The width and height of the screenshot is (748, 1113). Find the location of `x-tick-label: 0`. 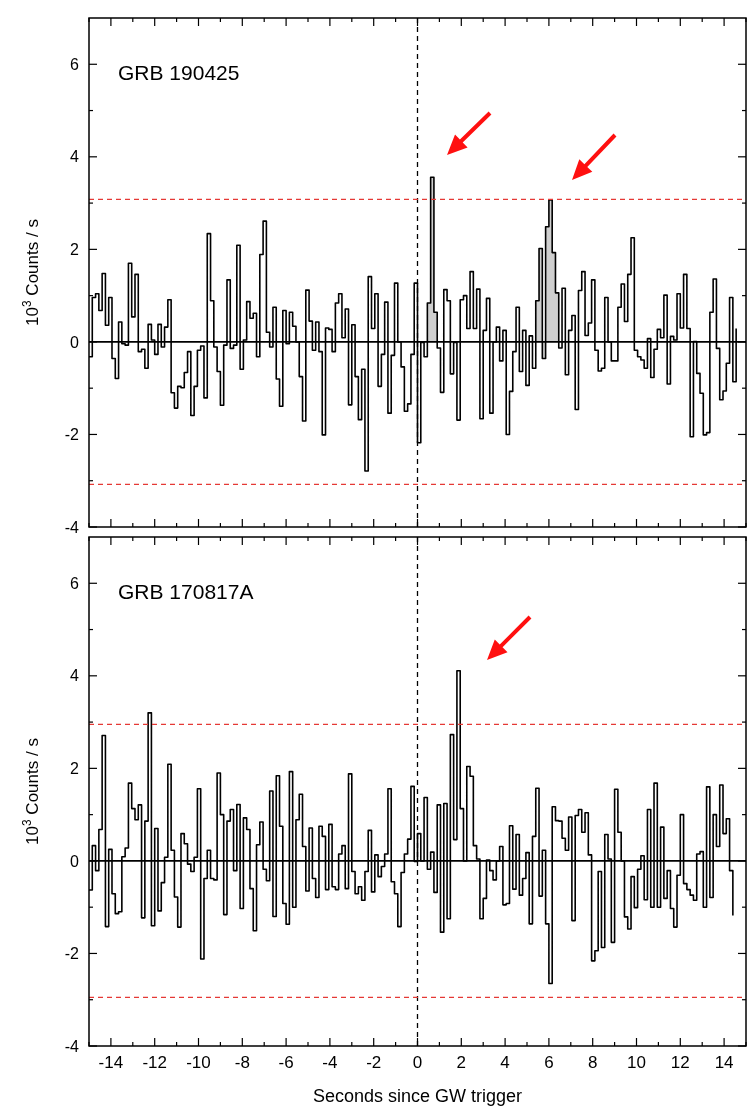

x-tick-label: 0 is located at coordinates (417, 1062).